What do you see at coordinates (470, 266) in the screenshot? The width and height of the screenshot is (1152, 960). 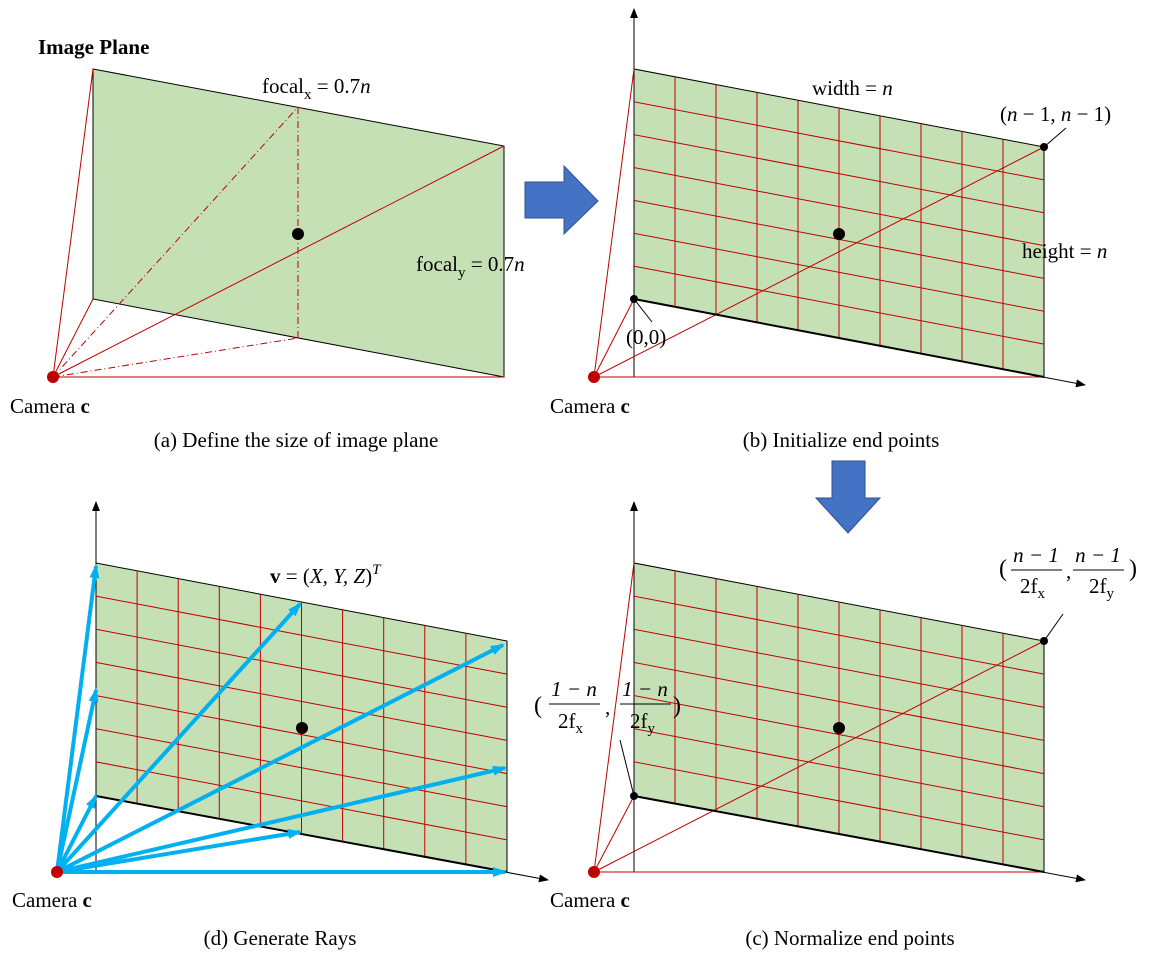 I see `focal-y-label: focaly = 0.7n` at bounding box center [470, 266].